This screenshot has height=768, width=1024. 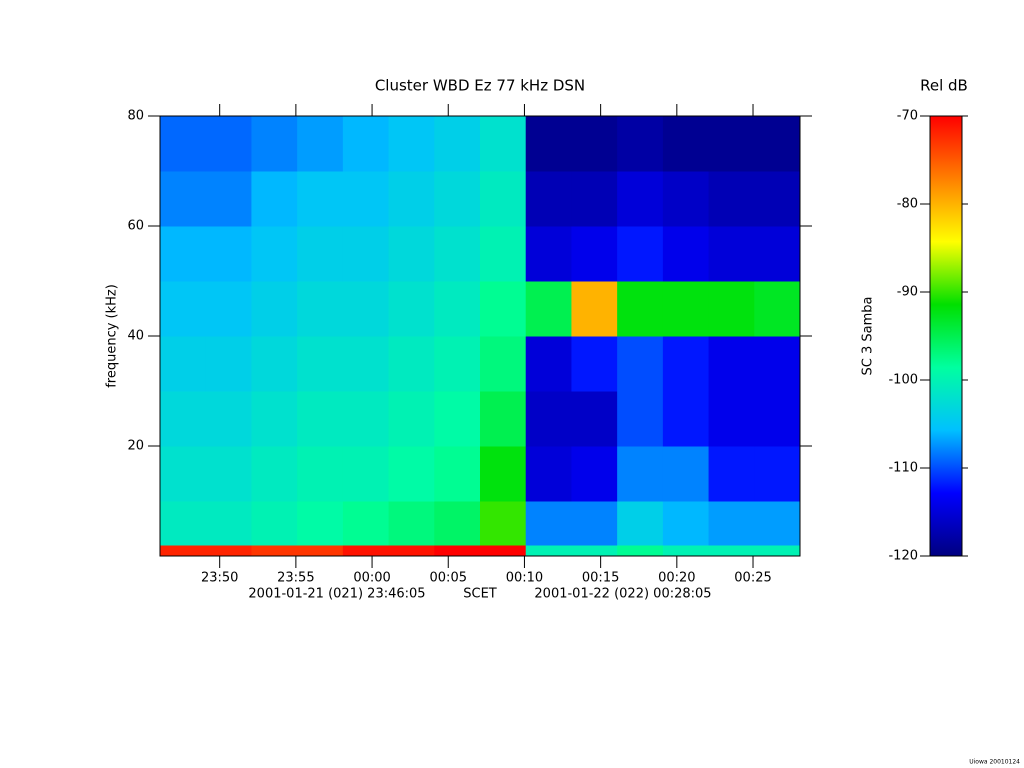 What do you see at coordinates (371, 578) in the screenshot?
I see `x-tick-label: 00:00` at bounding box center [371, 578].